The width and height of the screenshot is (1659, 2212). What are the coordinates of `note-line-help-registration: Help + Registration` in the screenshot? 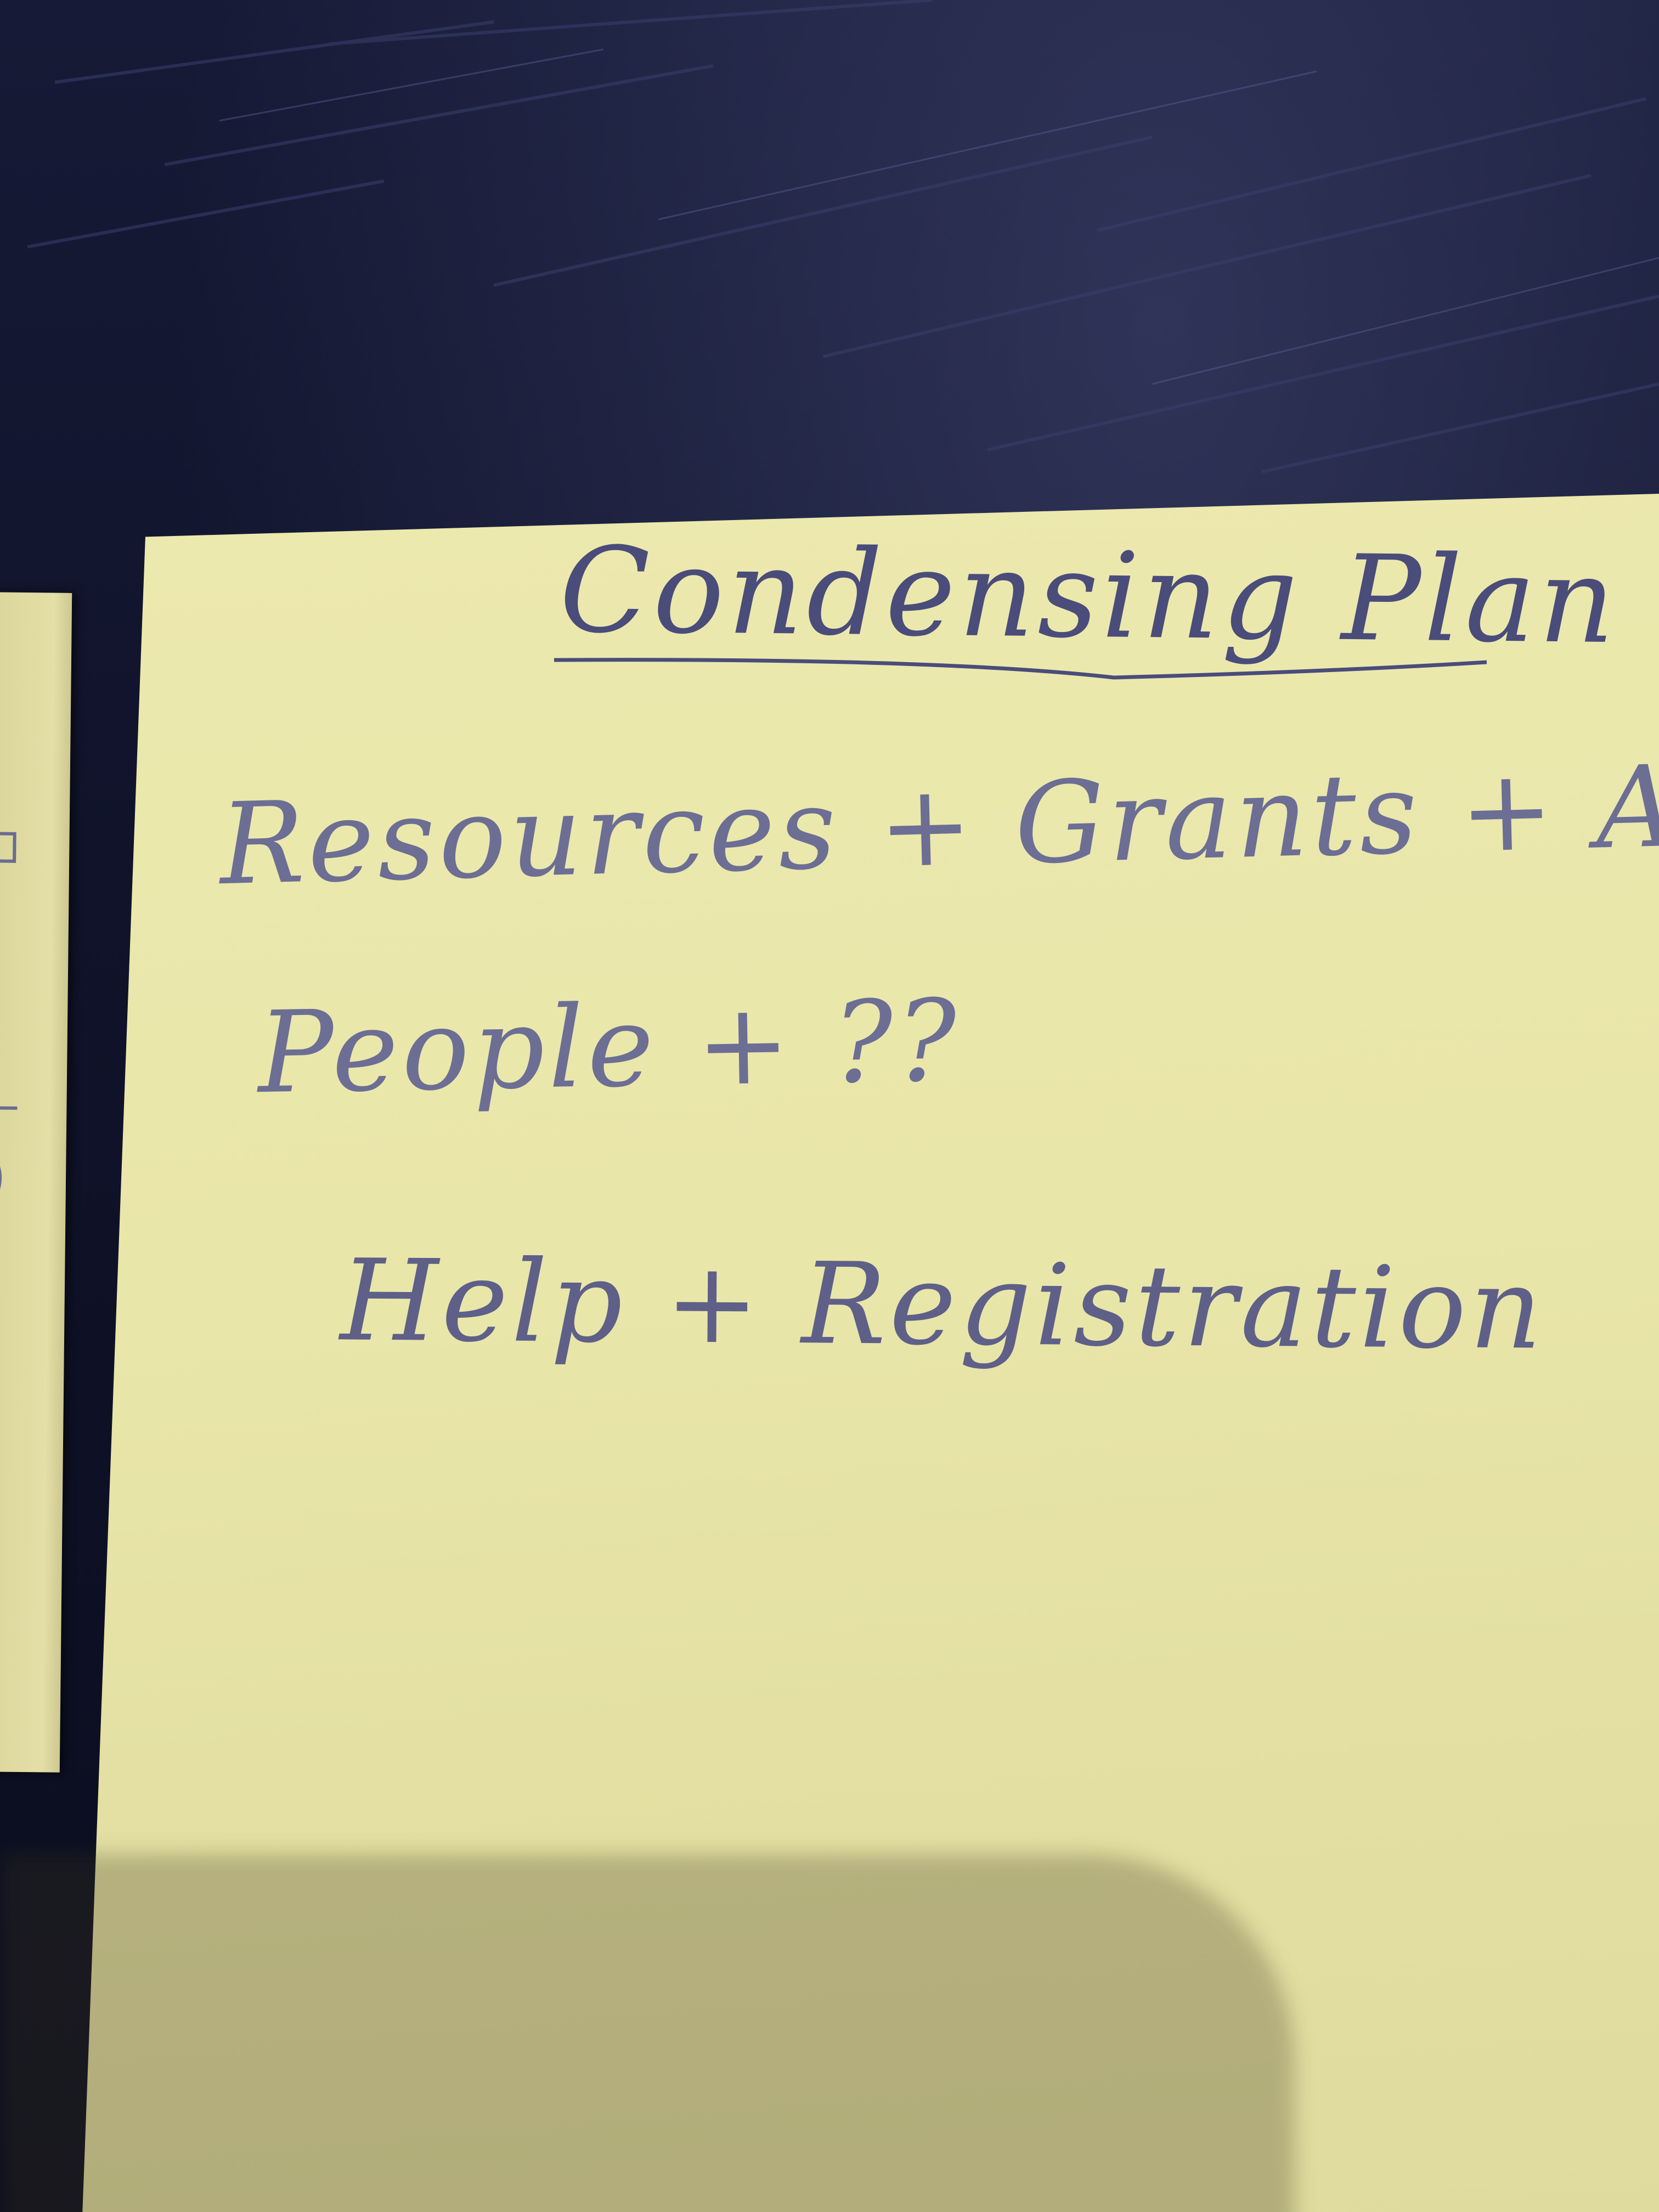 It's located at (943, 1305).